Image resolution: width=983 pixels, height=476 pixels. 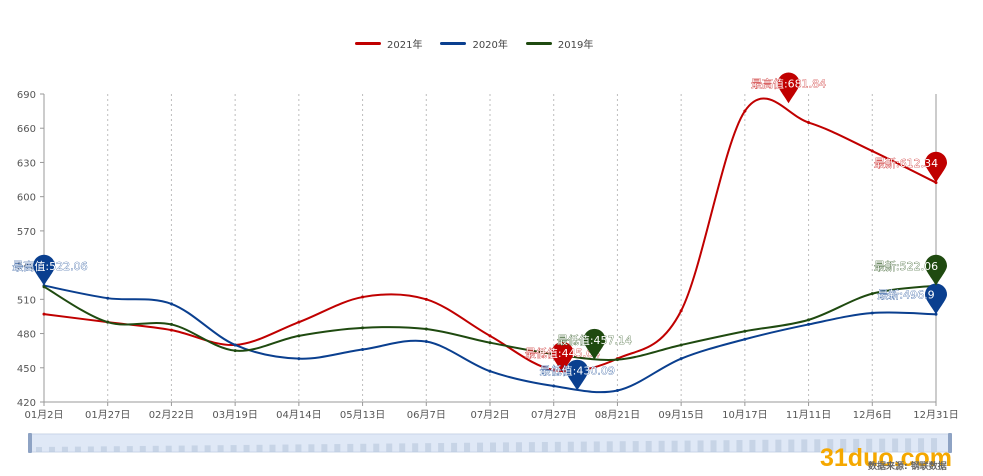 What do you see at coordinates (26, 232) in the screenshot?
I see `y-tick-label: 570` at bounding box center [26, 232].